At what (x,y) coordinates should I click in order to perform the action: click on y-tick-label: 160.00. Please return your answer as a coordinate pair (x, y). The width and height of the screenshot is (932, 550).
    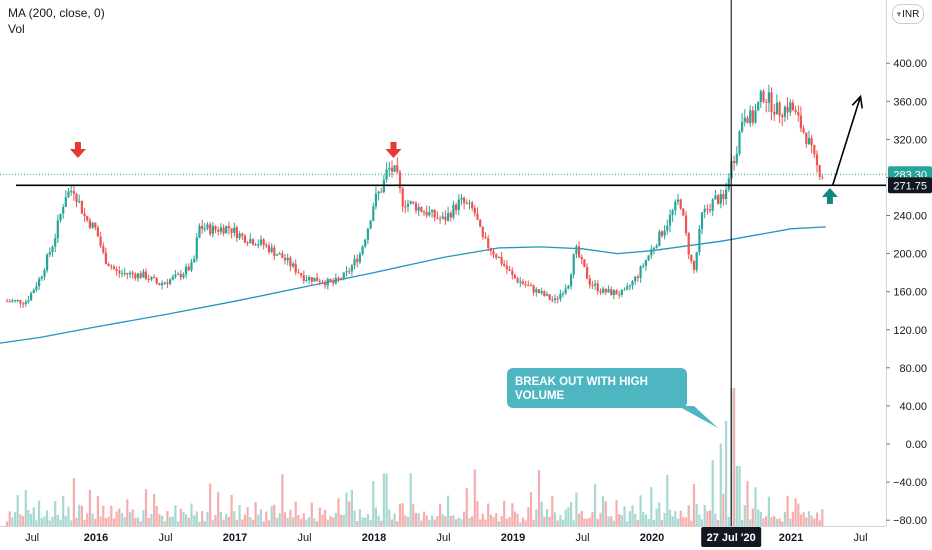
    Looking at the image, I should click on (910, 293).